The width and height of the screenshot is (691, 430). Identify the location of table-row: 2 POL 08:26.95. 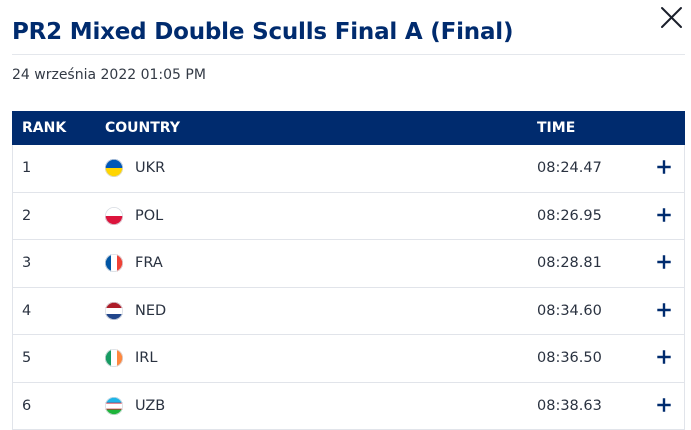
(348, 216).